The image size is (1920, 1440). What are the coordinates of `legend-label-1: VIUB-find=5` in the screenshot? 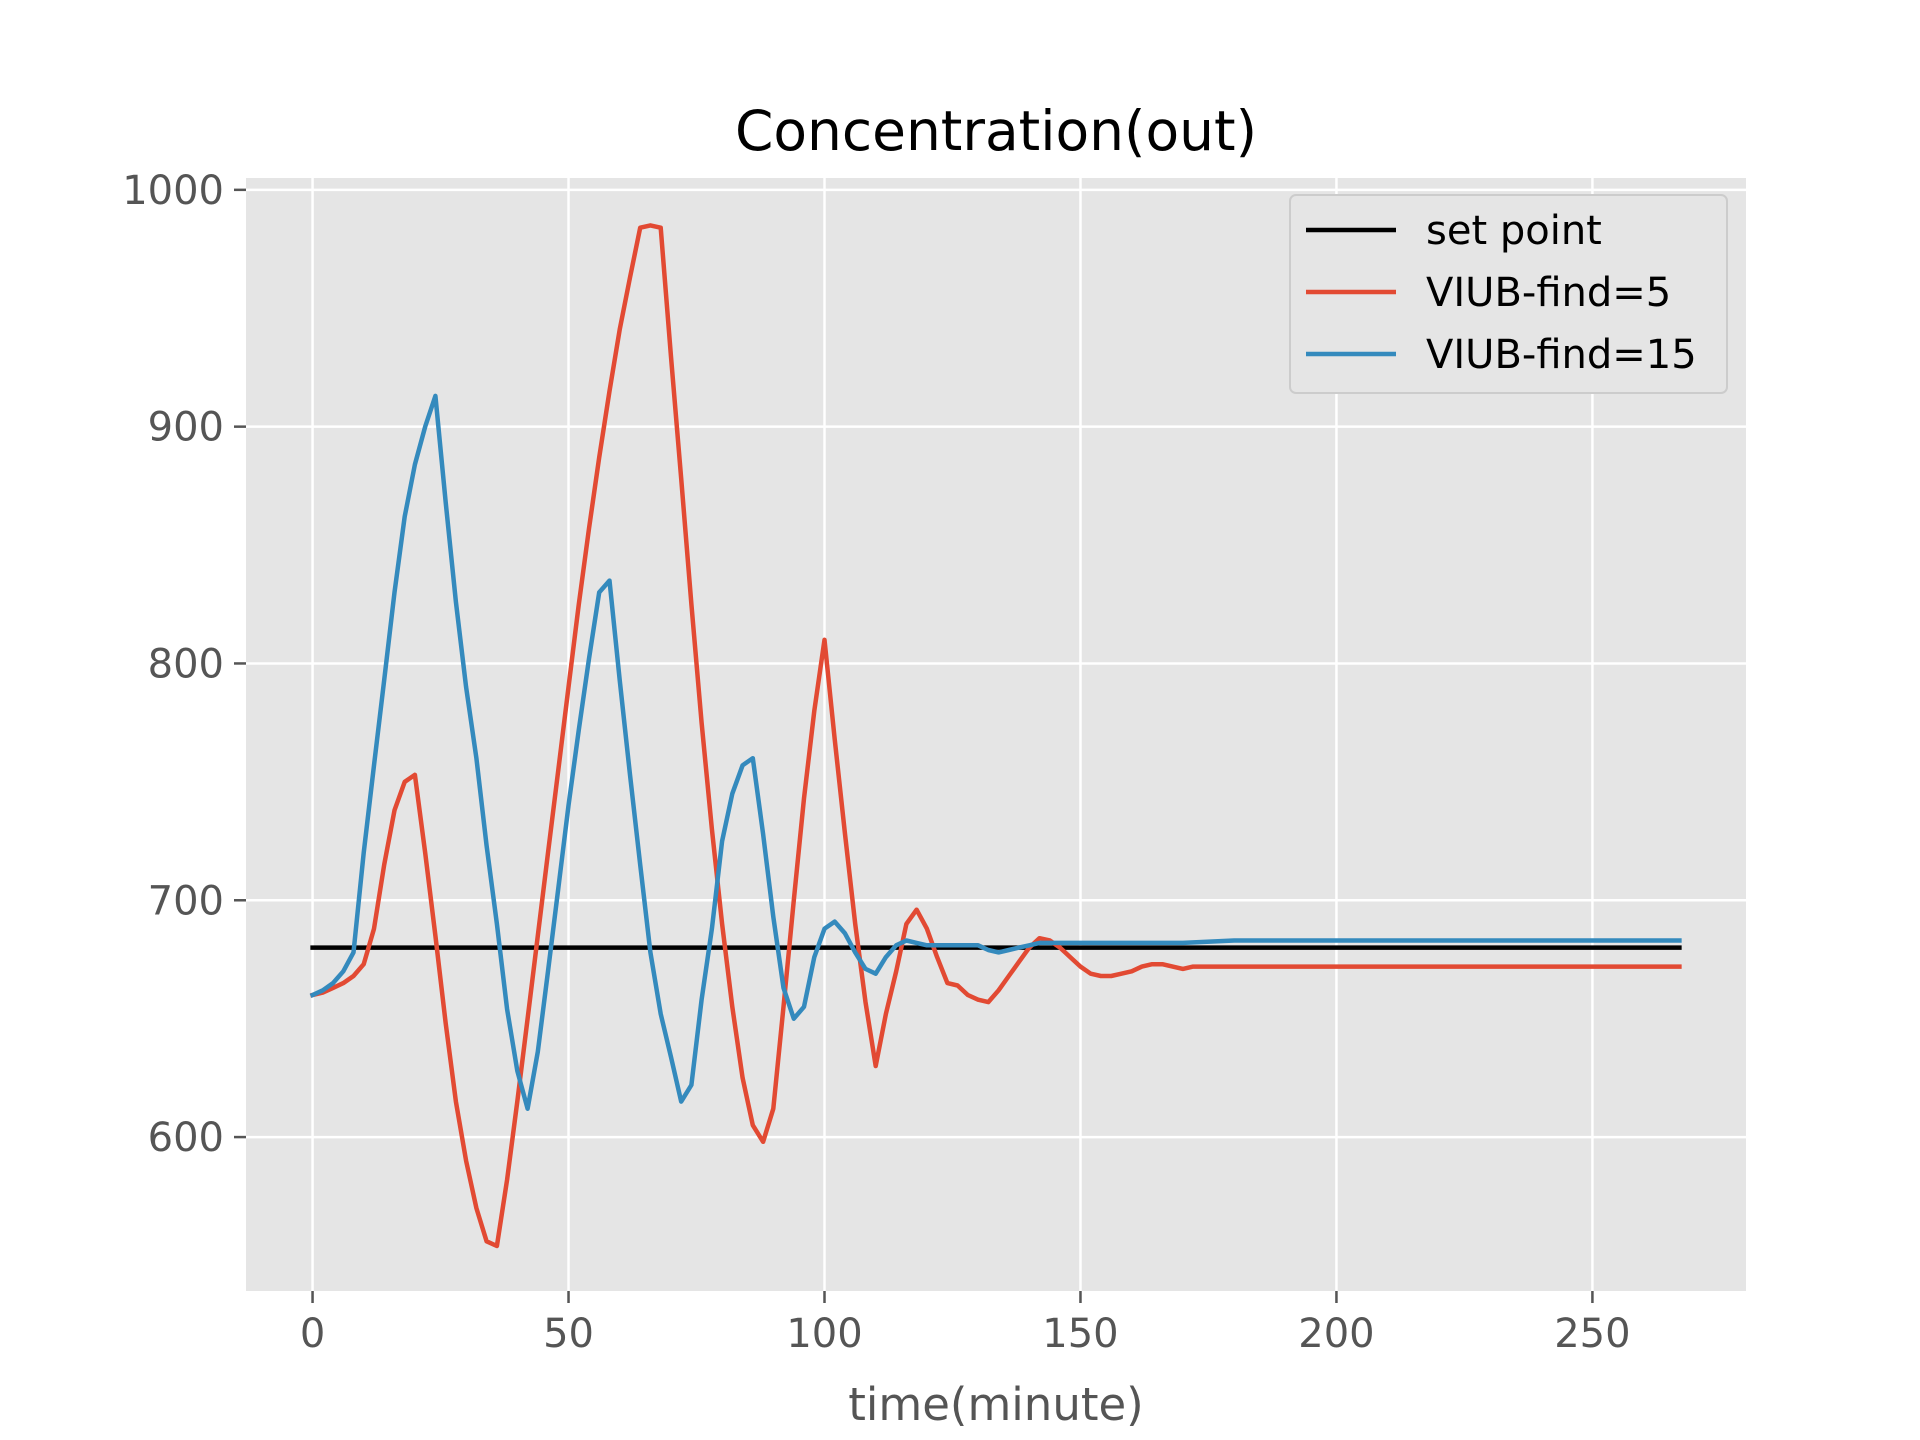 It's located at (1548, 293).